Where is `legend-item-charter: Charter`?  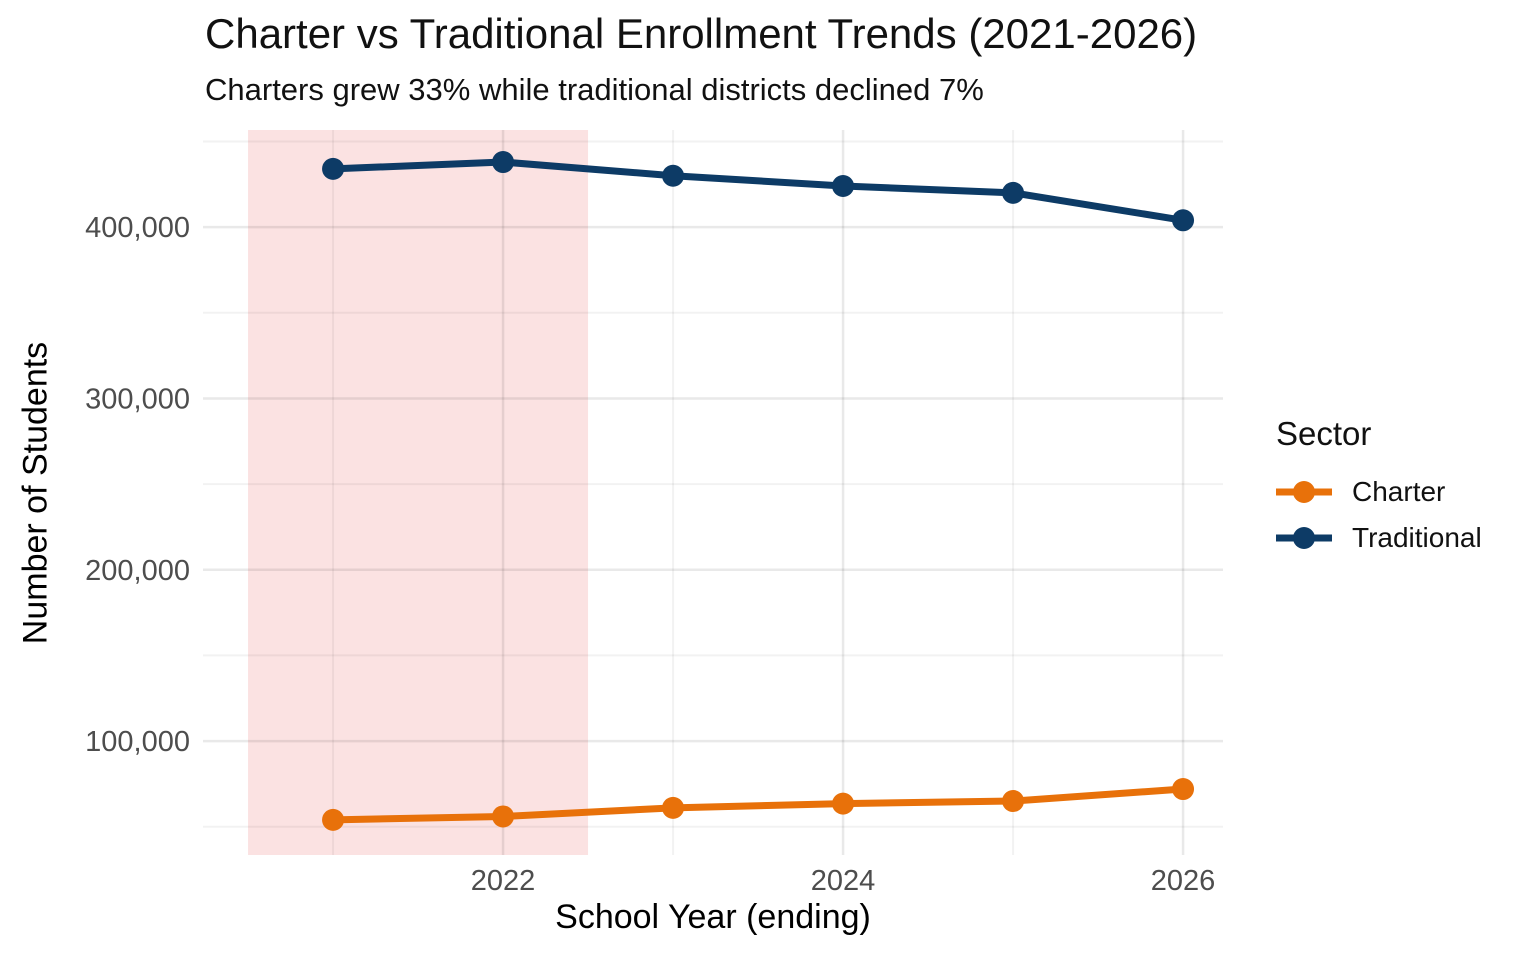
legend-item-charter: Charter is located at coordinates (1379, 491).